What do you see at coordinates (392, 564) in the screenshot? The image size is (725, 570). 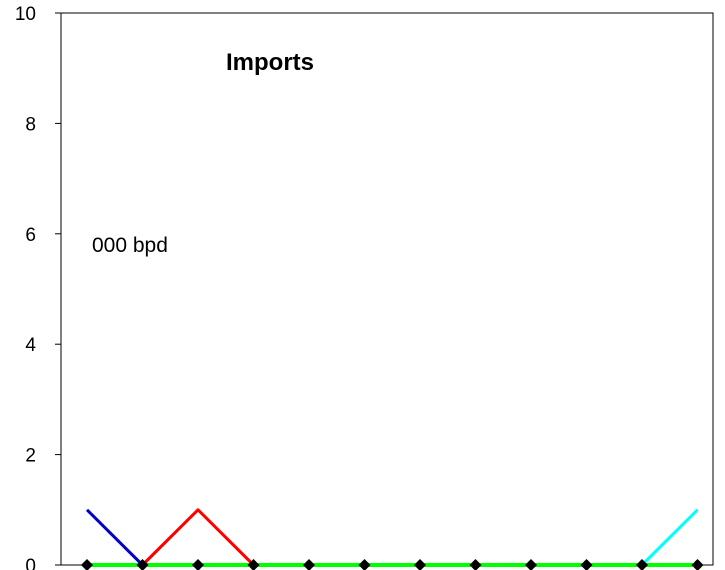 I see `series-markers` at bounding box center [392, 564].